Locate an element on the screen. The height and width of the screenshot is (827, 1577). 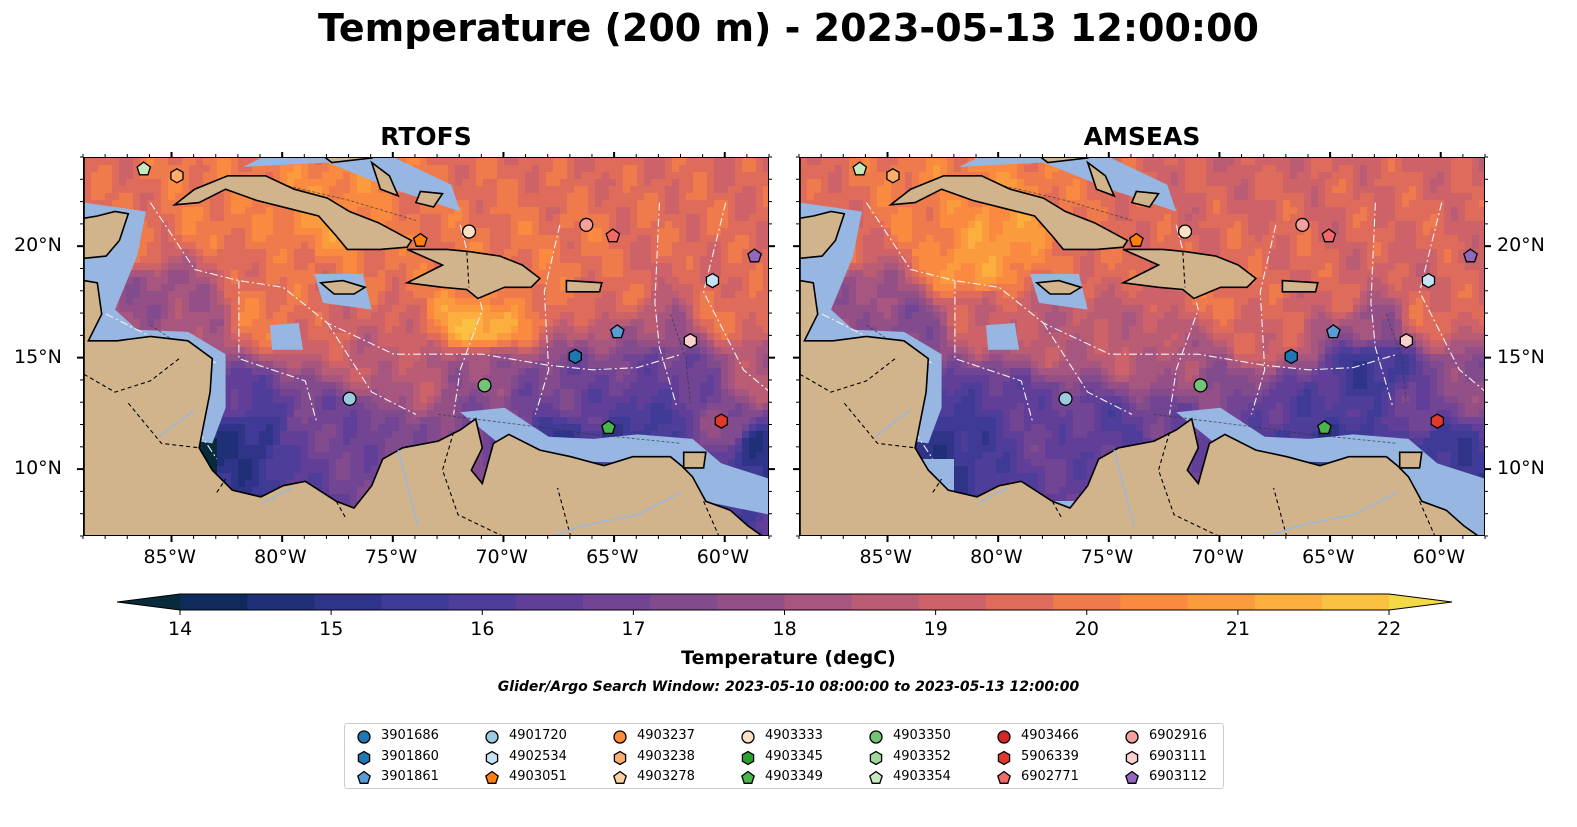
land-hispaniola is located at coordinates (1189, 274).